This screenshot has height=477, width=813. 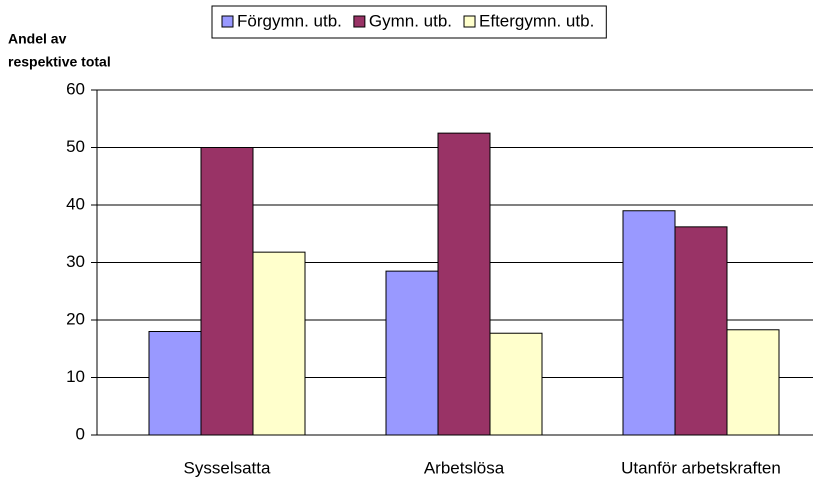 I want to click on y-tick-label: 30, so click(x=75, y=261).